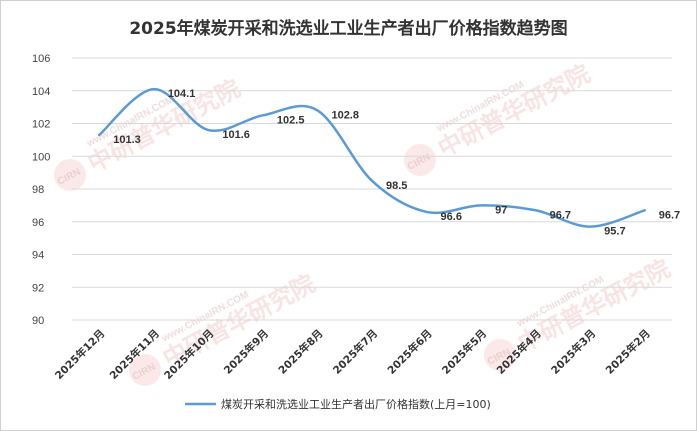  Describe the element at coordinates (41, 92) in the screenshot. I see `y-tick-label: 104` at that location.